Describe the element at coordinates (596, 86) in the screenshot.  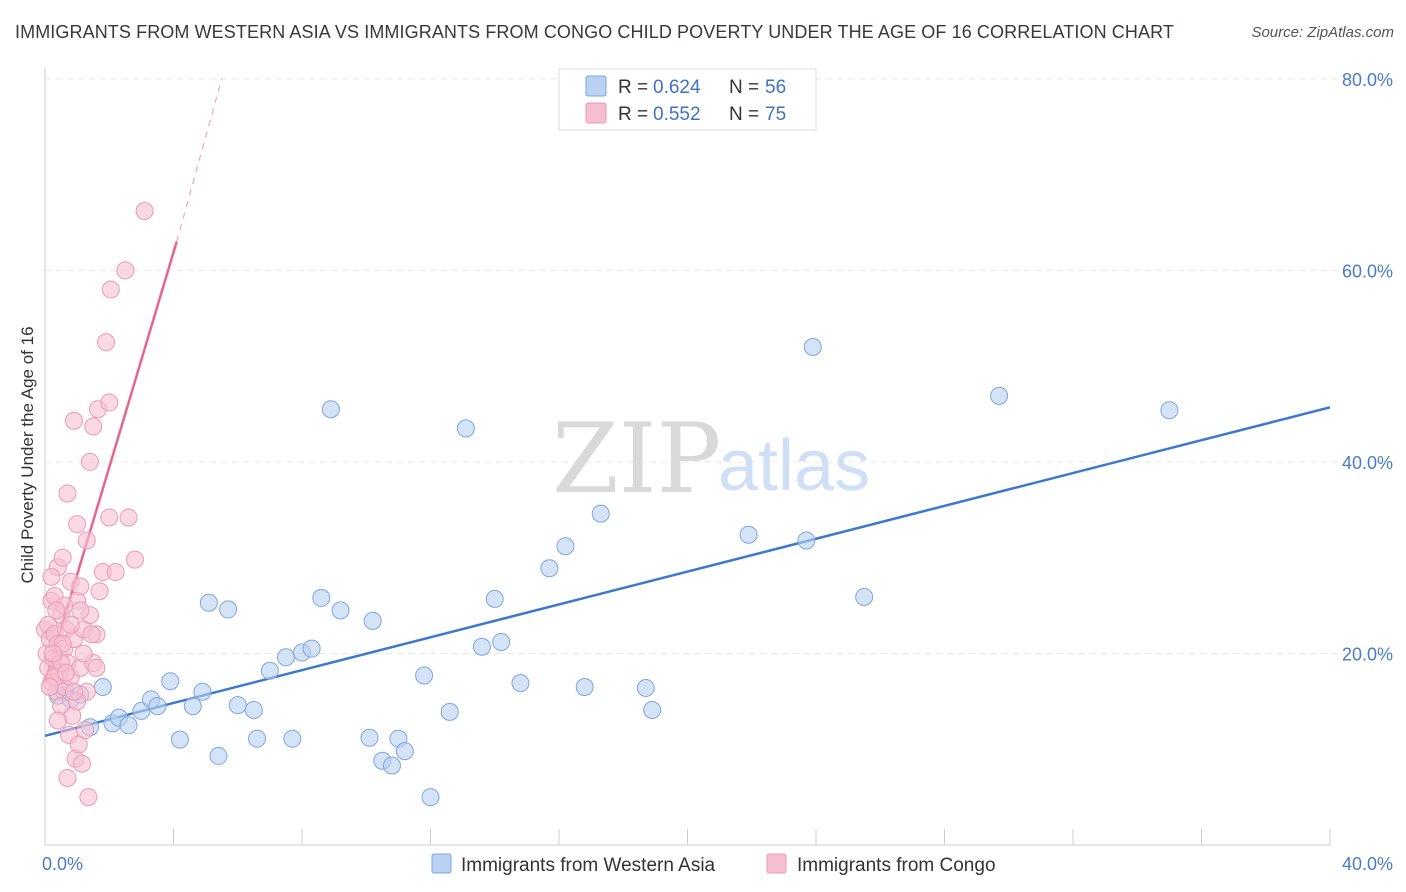
I see `legend-swatch-blue` at that location.